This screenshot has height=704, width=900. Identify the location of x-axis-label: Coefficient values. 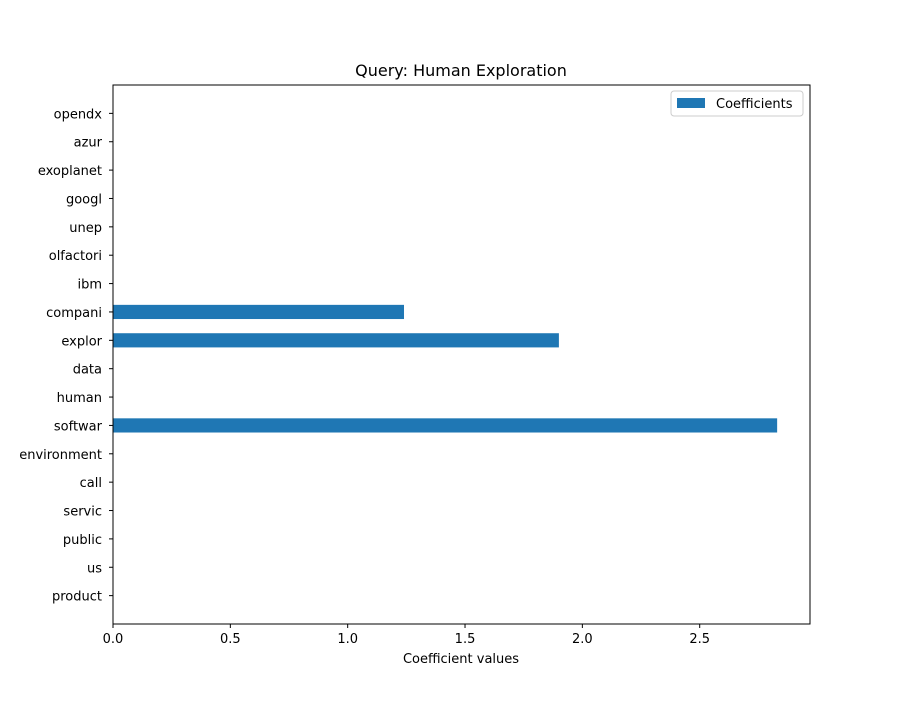
(461, 659).